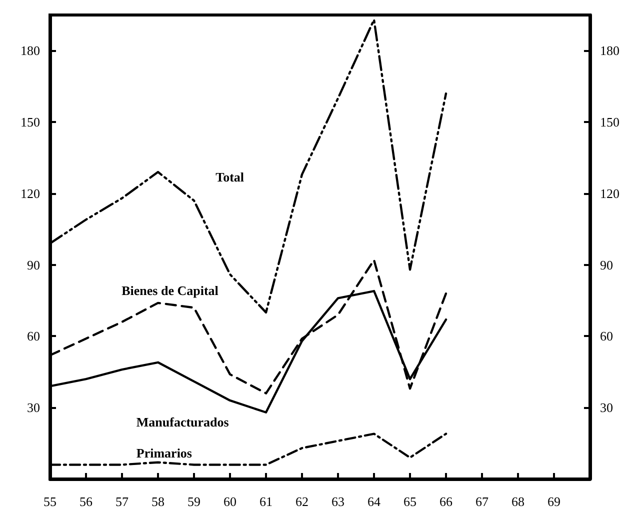 The width and height of the screenshot is (632, 513). Describe the element at coordinates (33, 264) in the screenshot. I see `y-tick-label: 90` at that location.